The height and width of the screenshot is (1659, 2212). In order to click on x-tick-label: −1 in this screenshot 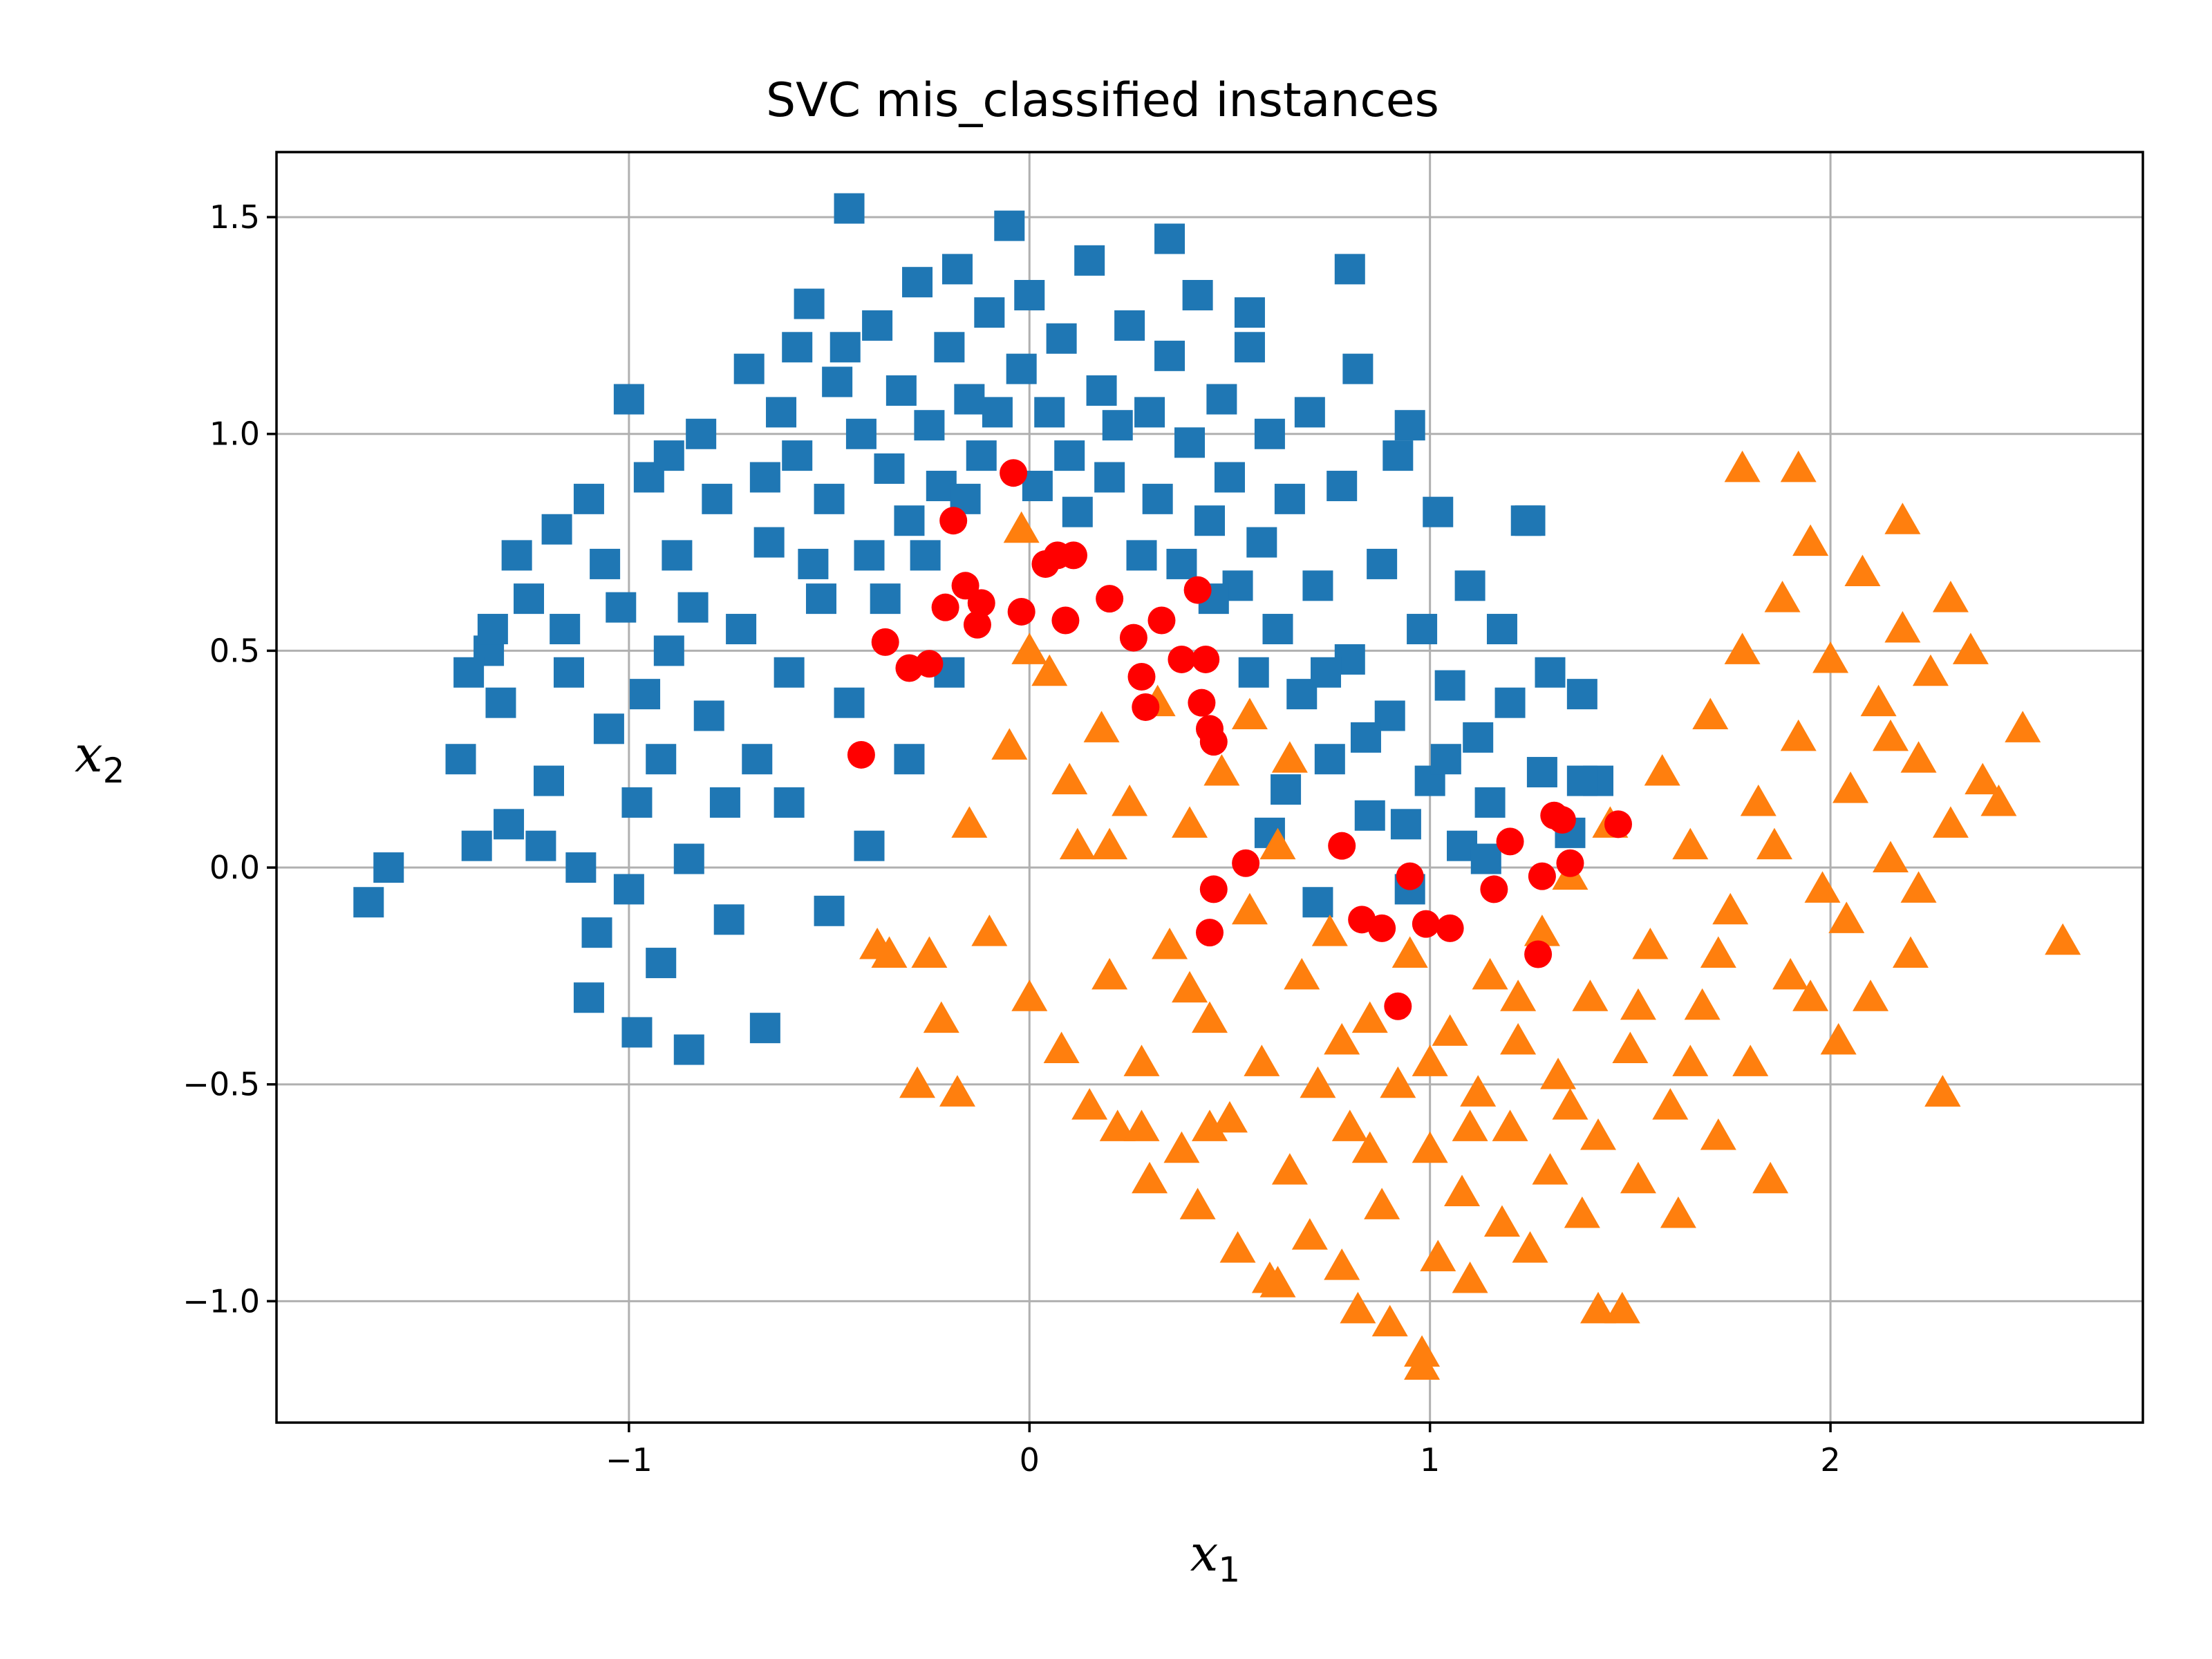, I will do `click(629, 1460)`.